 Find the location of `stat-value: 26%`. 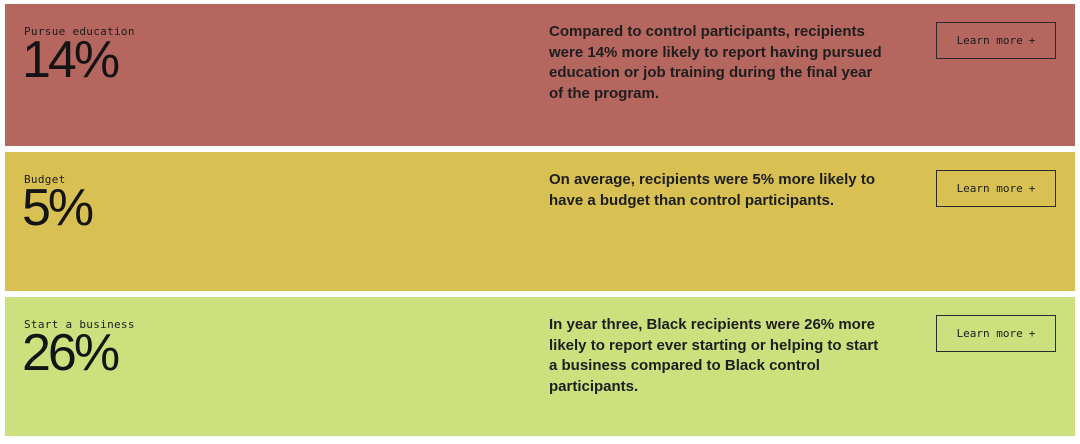

stat-value: 26% is located at coordinates (71, 353).